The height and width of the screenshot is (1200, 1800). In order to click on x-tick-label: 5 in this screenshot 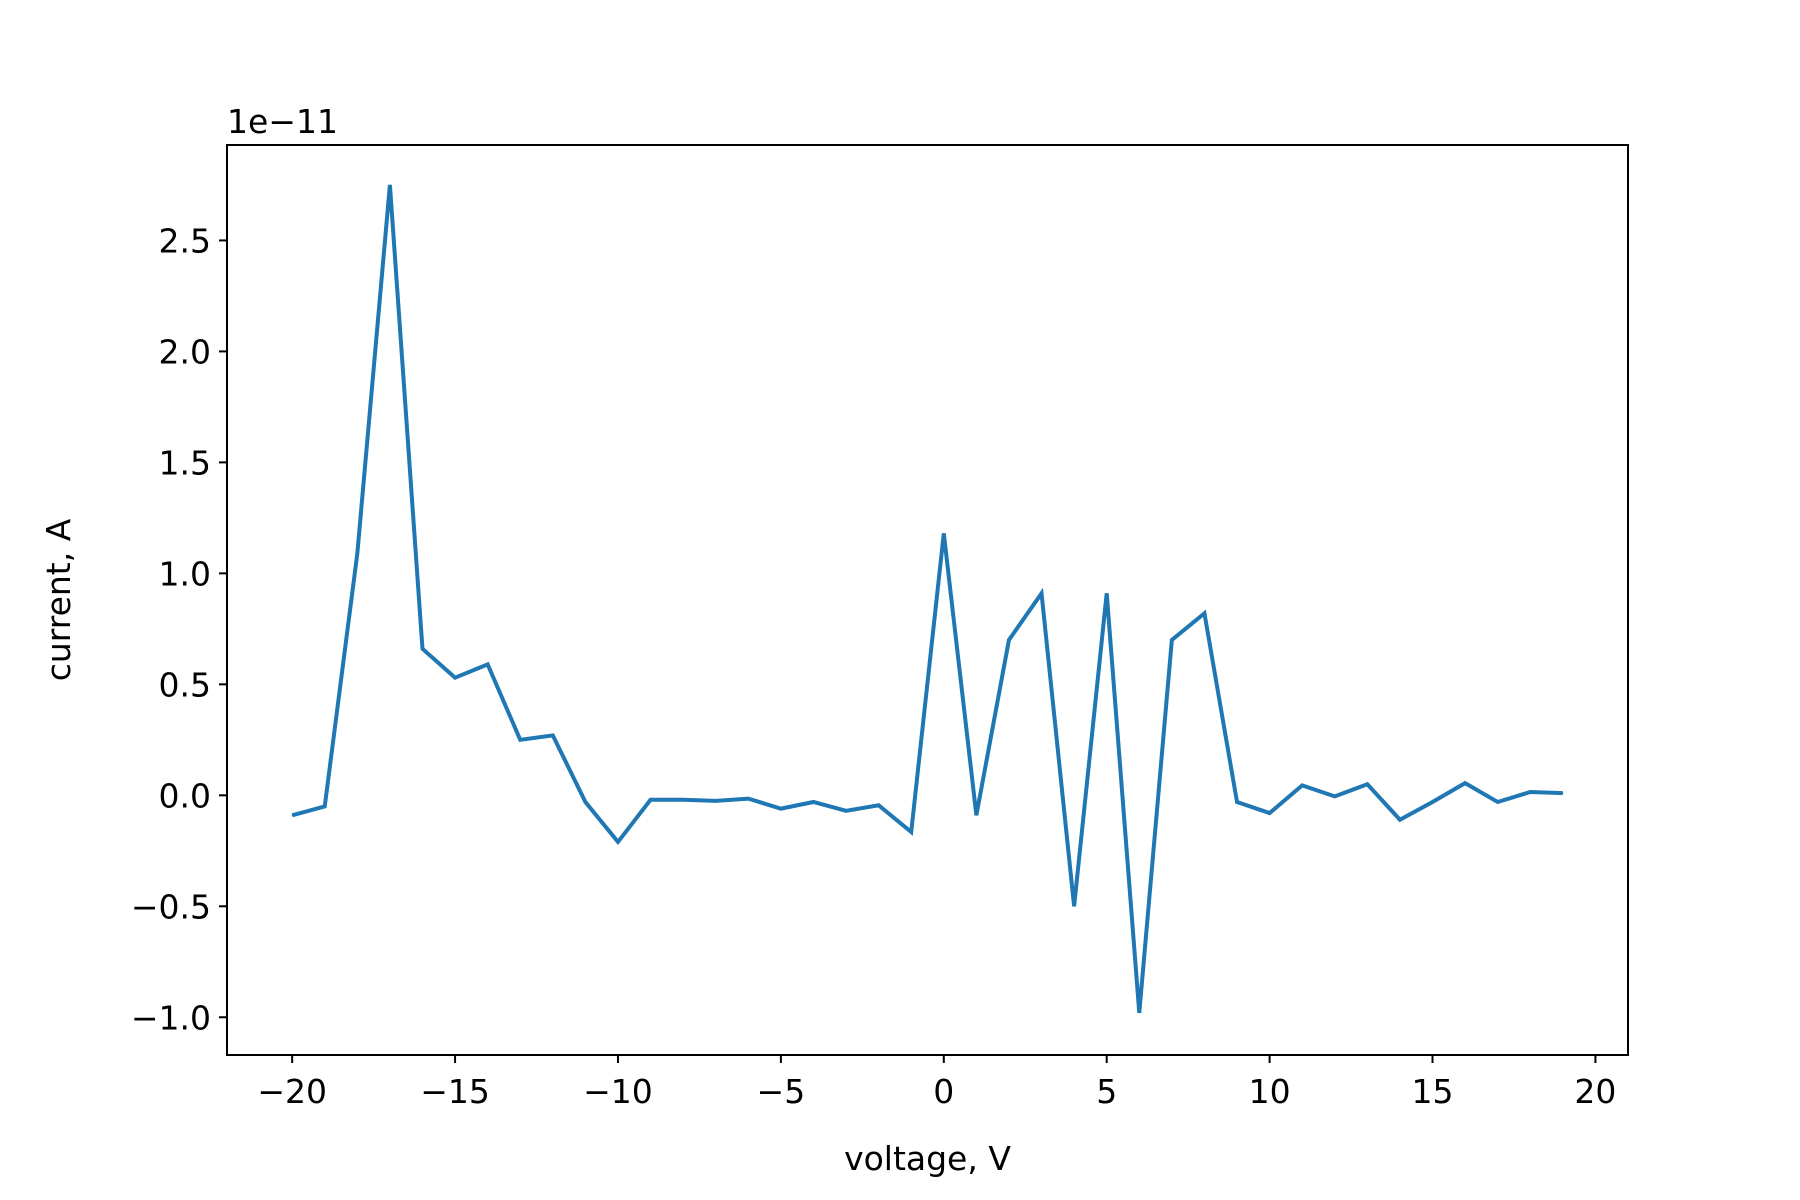, I will do `click(1106, 1091)`.